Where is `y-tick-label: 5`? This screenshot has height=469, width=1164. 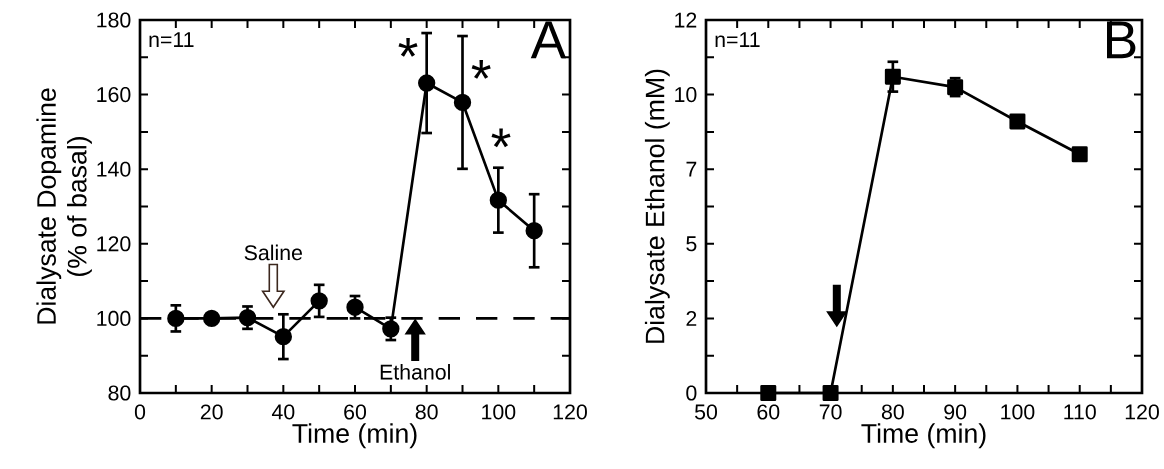 y-tick-label: 5 is located at coordinates (691, 244).